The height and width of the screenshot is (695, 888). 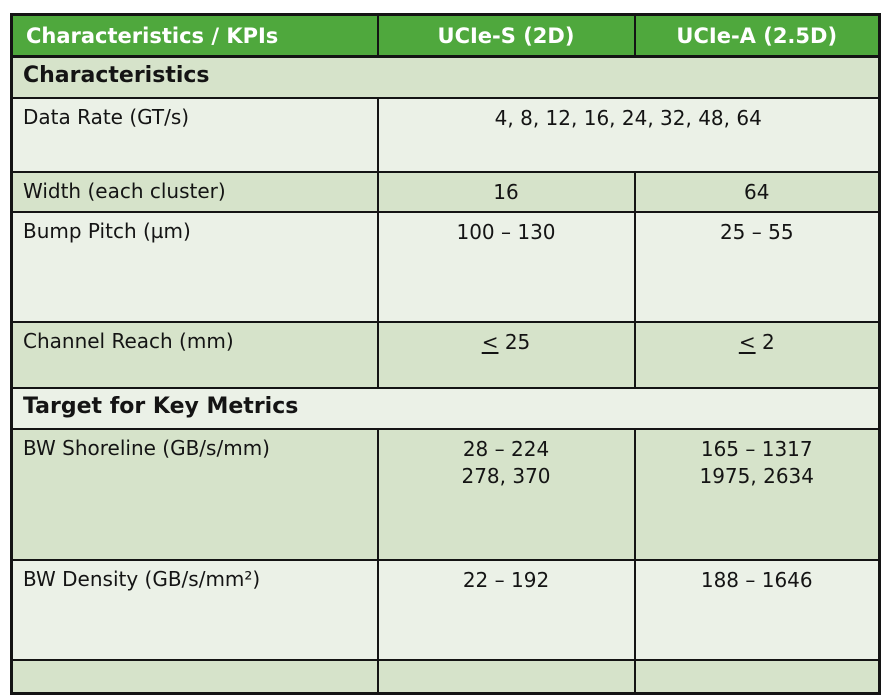 I want to click on table-row-channel-reach: Channel Reach (mm) < 25 < 2, so click(x=445, y=354).